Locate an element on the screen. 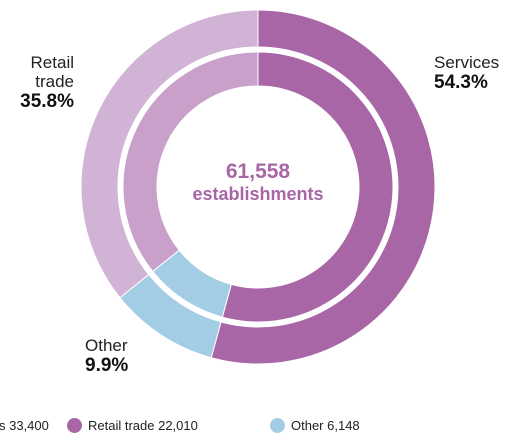  slice-label-other: Other 9.9% is located at coordinates (106, 356).